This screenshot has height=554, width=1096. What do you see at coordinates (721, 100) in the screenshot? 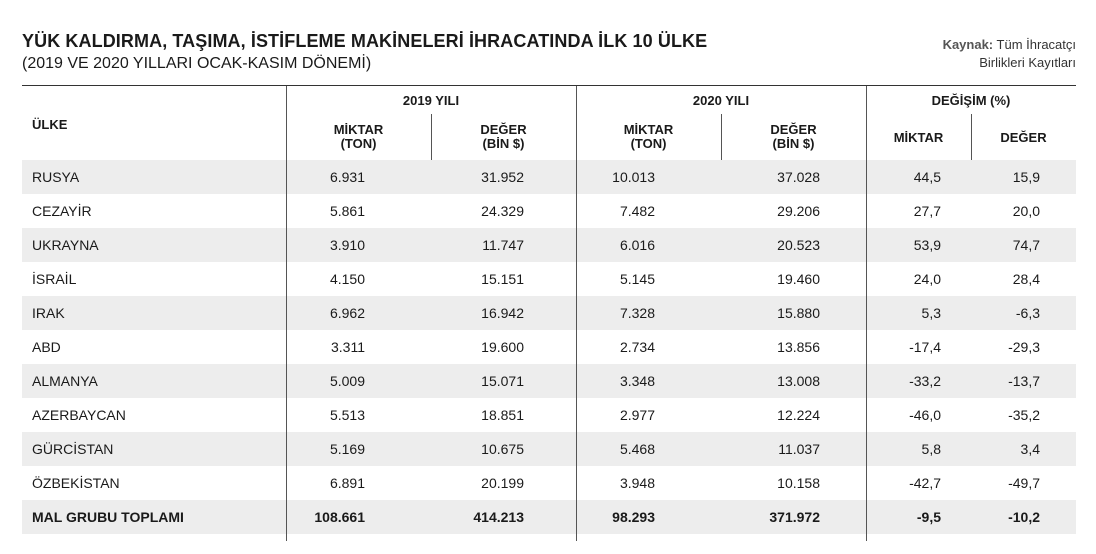
I see `header-year-2020: 2020 YILI` at bounding box center [721, 100].